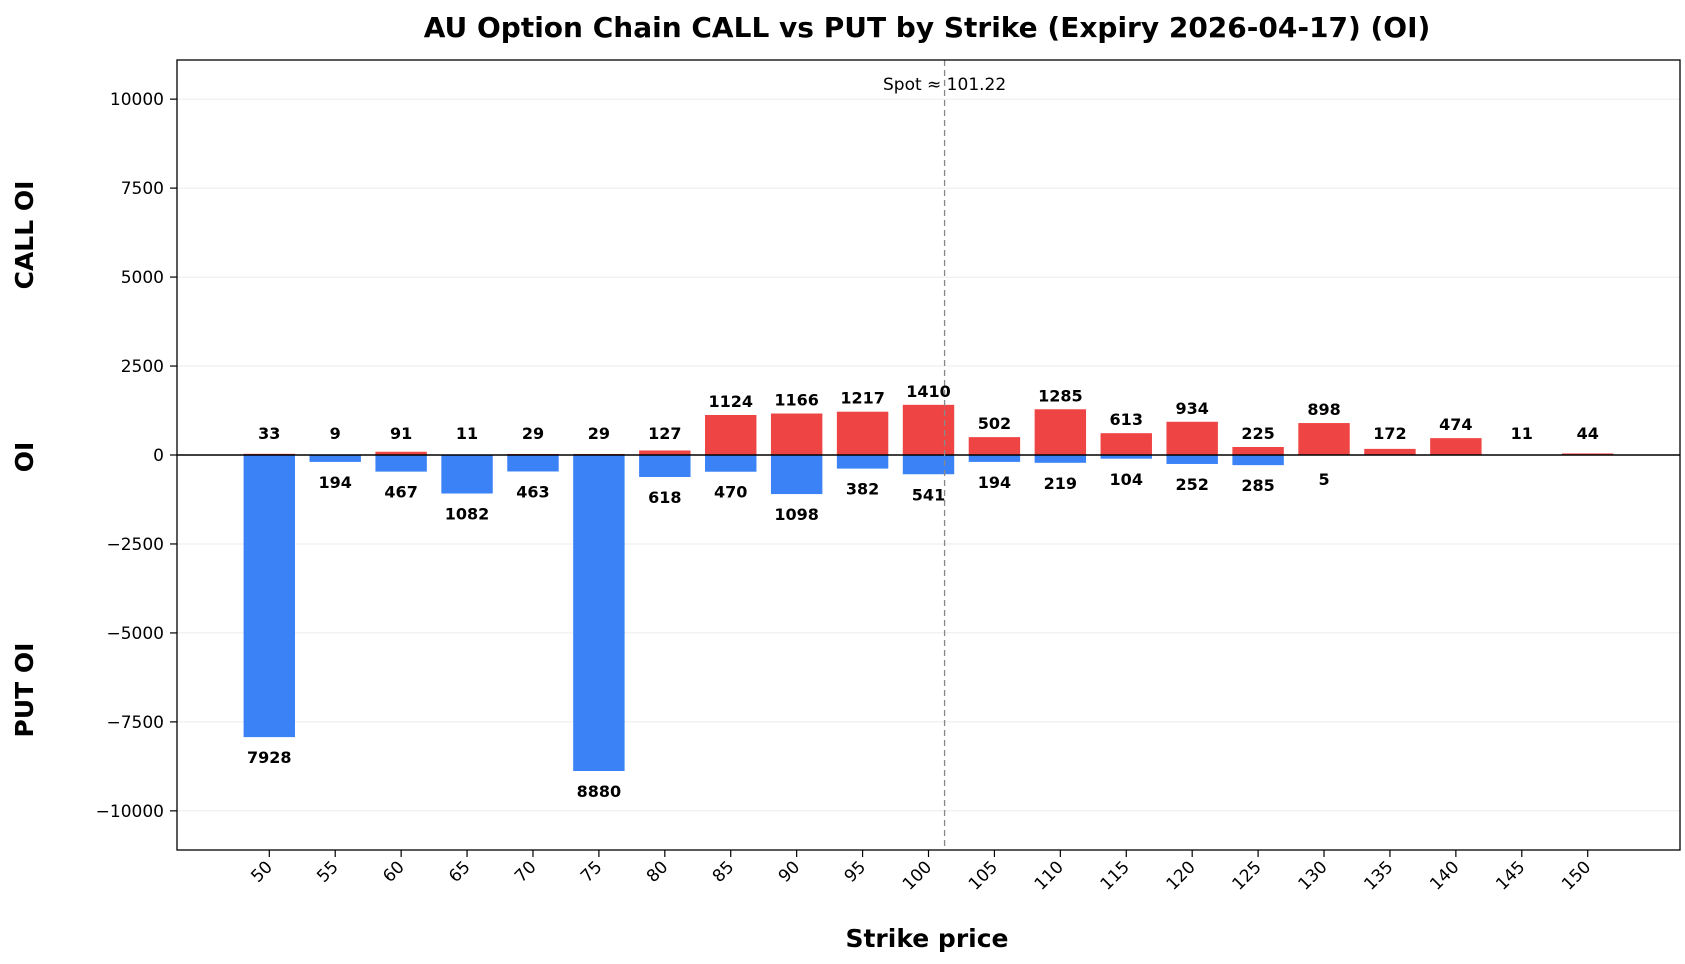 The height and width of the screenshot is (964, 1685). Describe the element at coordinates (796, 400) in the screenshot. I see `call-value-label: 1166` at that location.